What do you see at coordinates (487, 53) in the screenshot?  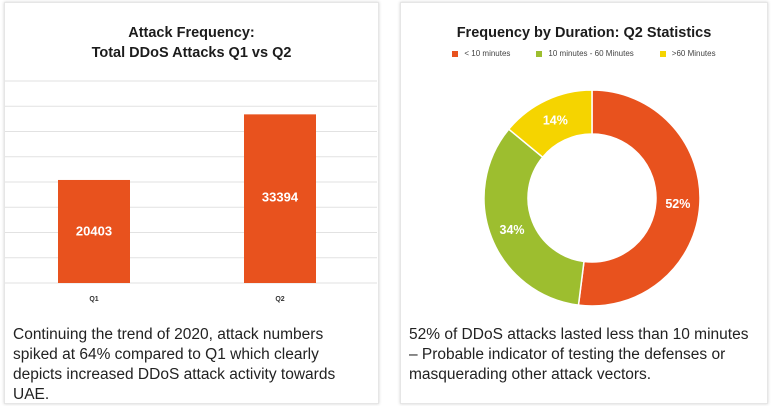 I see `legend-label: < 10 minutes` at bounding box center [487, 53].